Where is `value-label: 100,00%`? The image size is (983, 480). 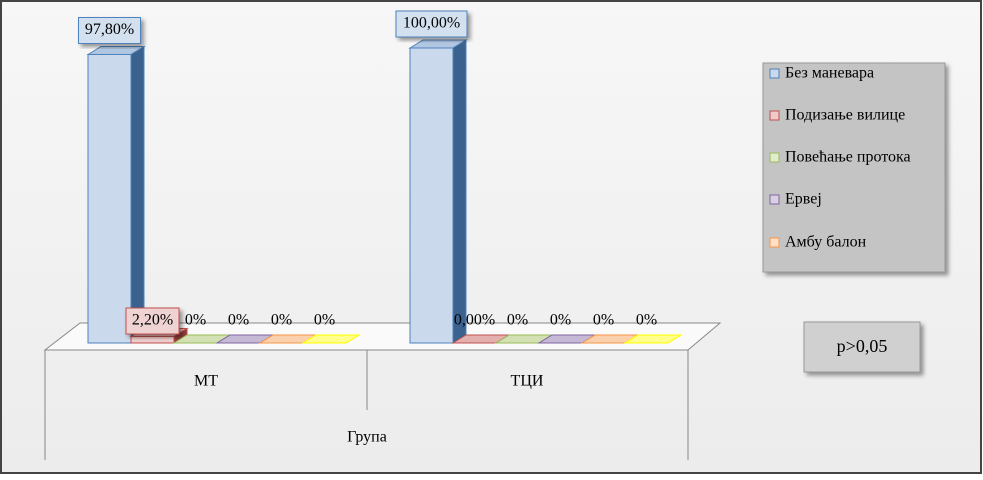
value-label: 100,00% is located at coordinates (431, 23).